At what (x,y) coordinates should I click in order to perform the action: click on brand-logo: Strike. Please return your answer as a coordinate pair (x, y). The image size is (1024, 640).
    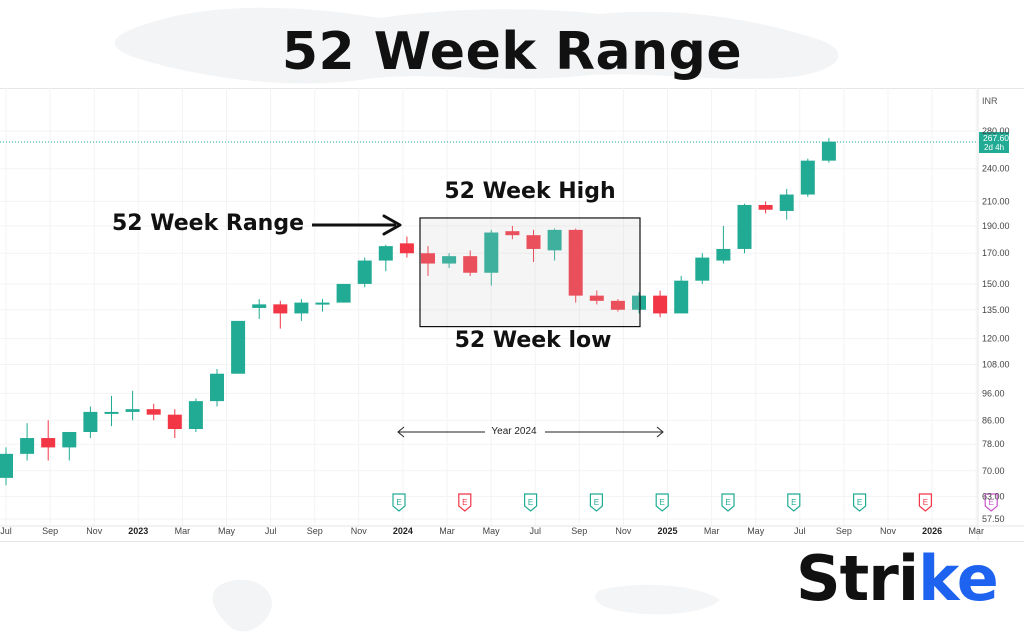
    Looking at the image, I should click on (897, 579).